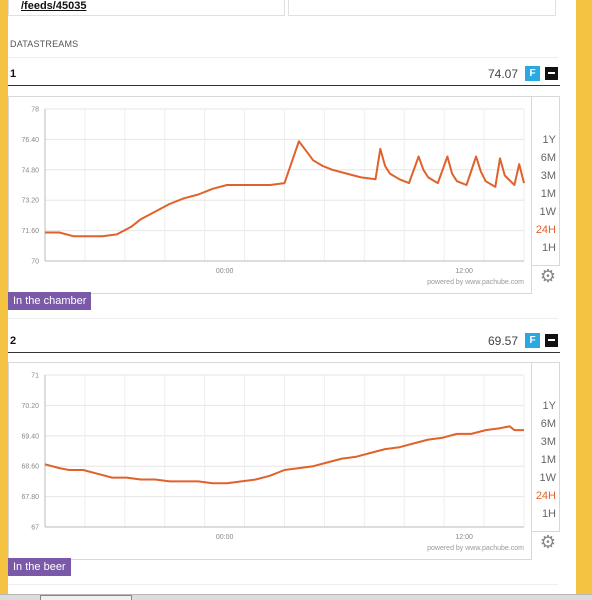 Image resolution: width=592 pixels, height=600 pixels. What do you see at coordinates (422, 8) in the screenshot?
I see `feed-info-box` at bounding box center [422, 8].